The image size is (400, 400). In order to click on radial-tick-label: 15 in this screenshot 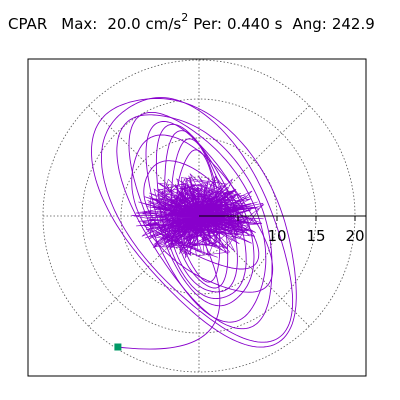, I will do `click(315, 236)`.